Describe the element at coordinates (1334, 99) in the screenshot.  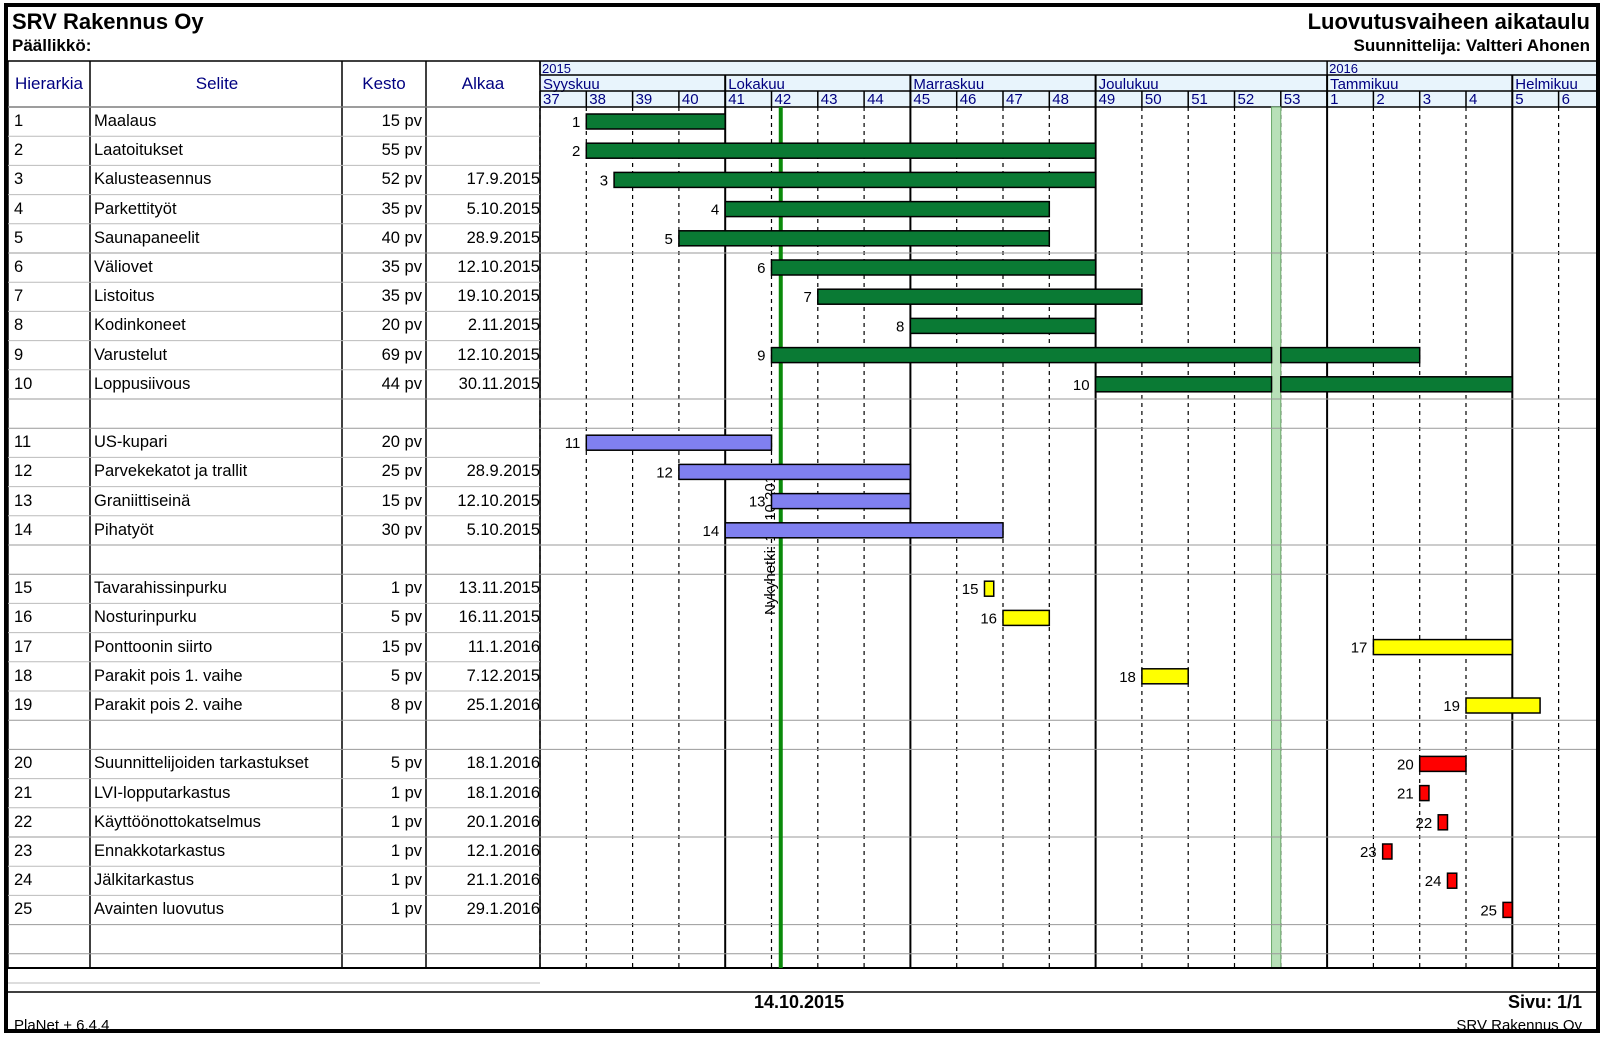
I see `week-label: 1` at that location.